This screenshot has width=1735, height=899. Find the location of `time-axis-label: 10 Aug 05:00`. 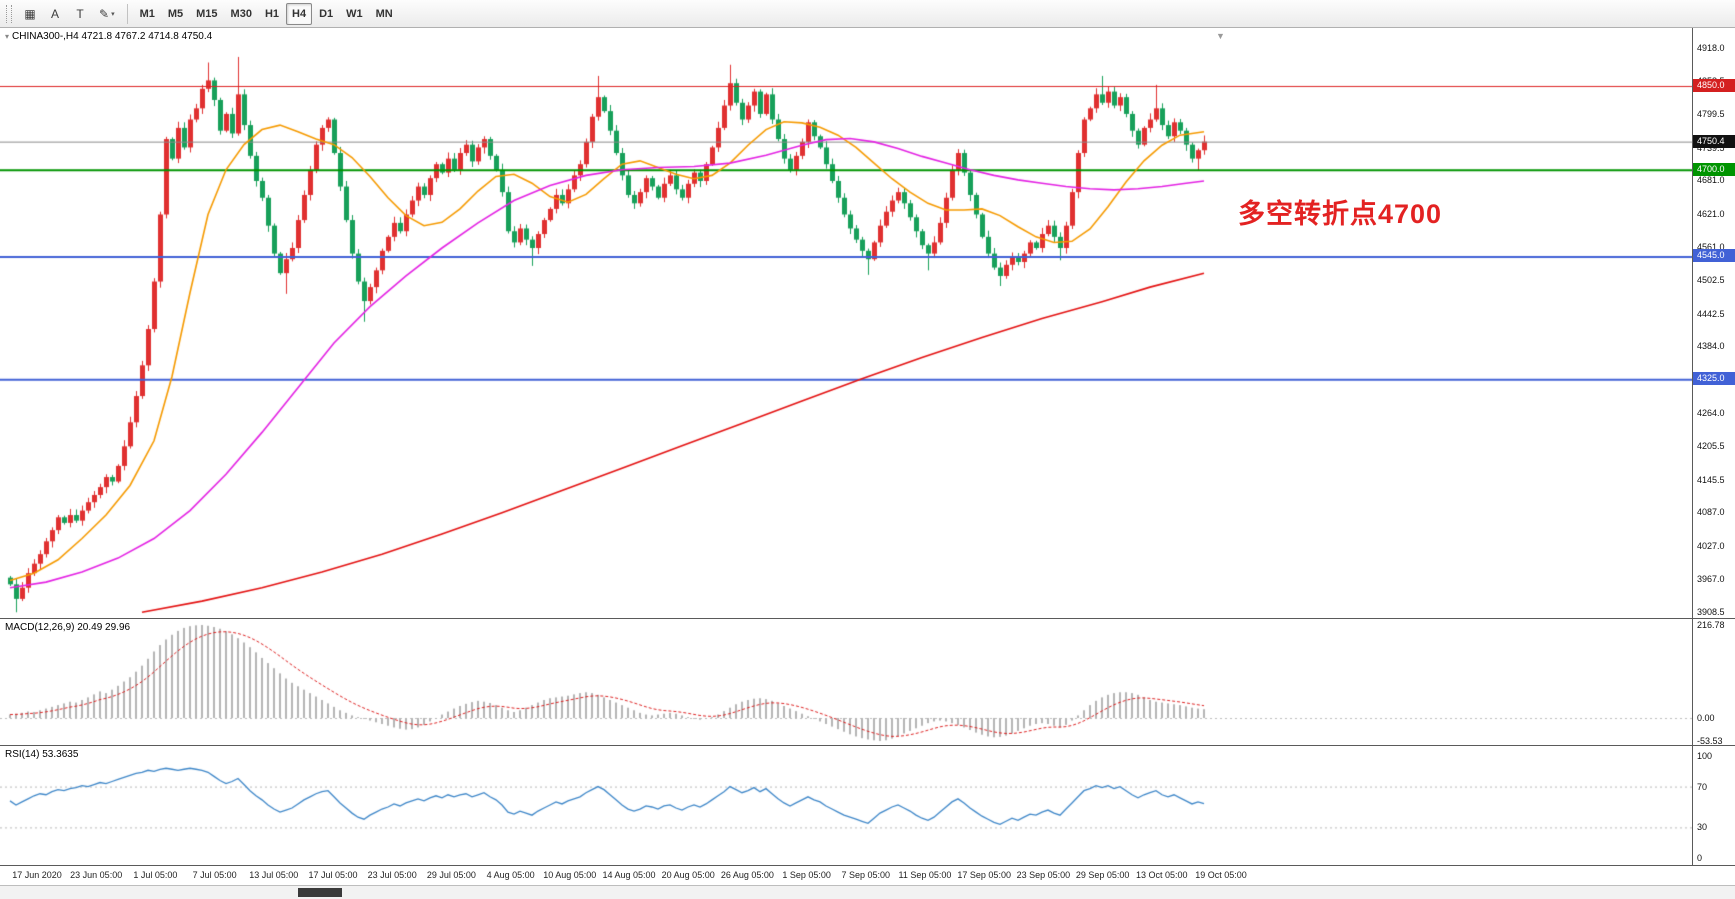

time-axis-label: 10 Aug 05:00 is located at coordinates (570, 875).